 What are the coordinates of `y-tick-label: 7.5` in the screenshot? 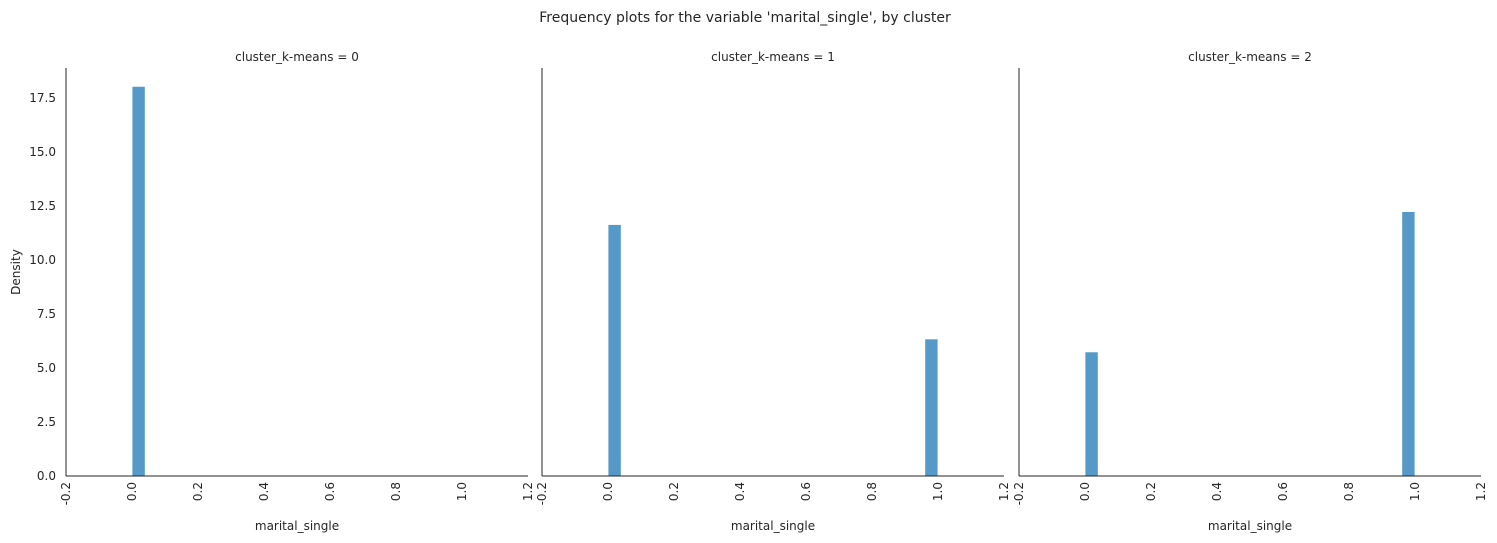 It's located at (46, 314).